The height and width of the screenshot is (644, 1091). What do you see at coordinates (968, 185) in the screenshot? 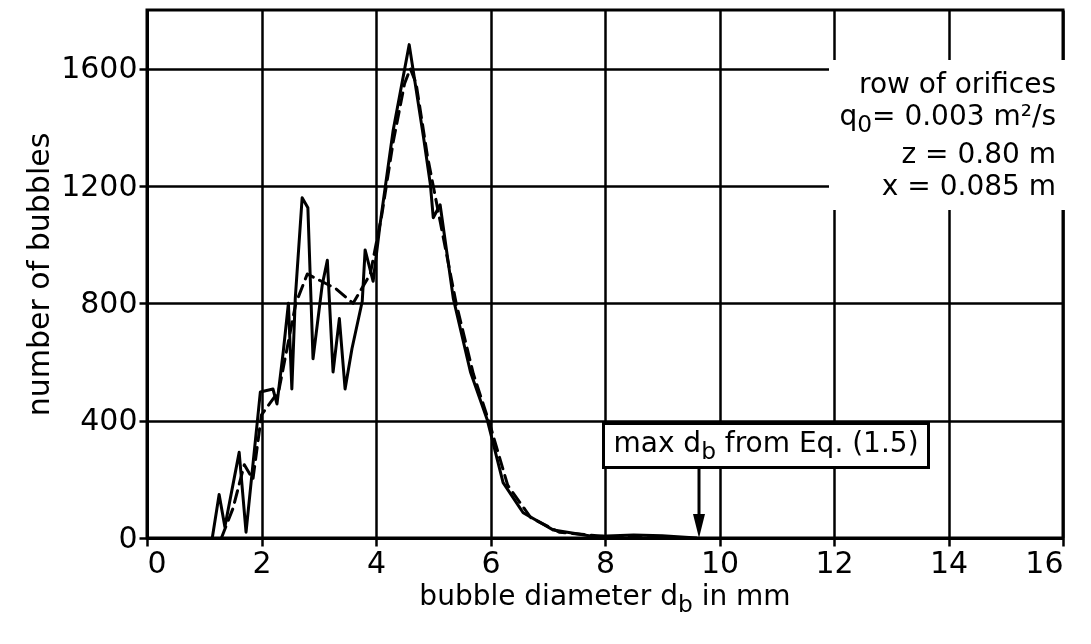
I see `annotation: x = 0.085 m` at bounding box center [968, 185].